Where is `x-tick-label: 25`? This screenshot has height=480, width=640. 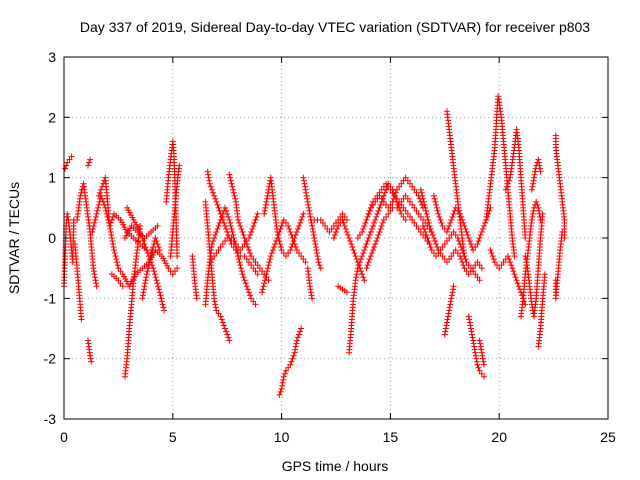 x-tick-label: 25 is located at coordinates (608, 437).